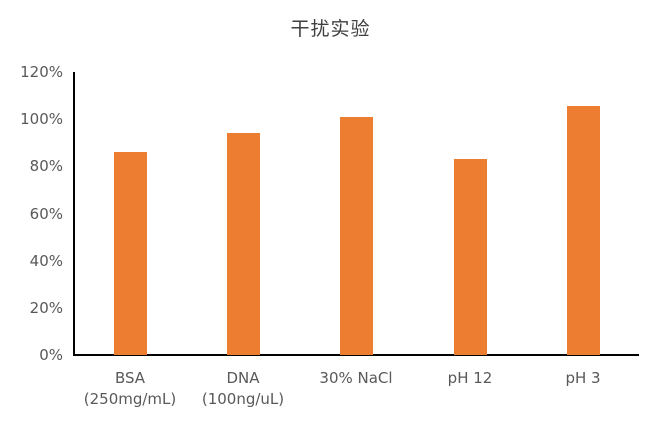 This screenshot has height=428, width=661. I want to click on bar-bsa, so click(130, 253).